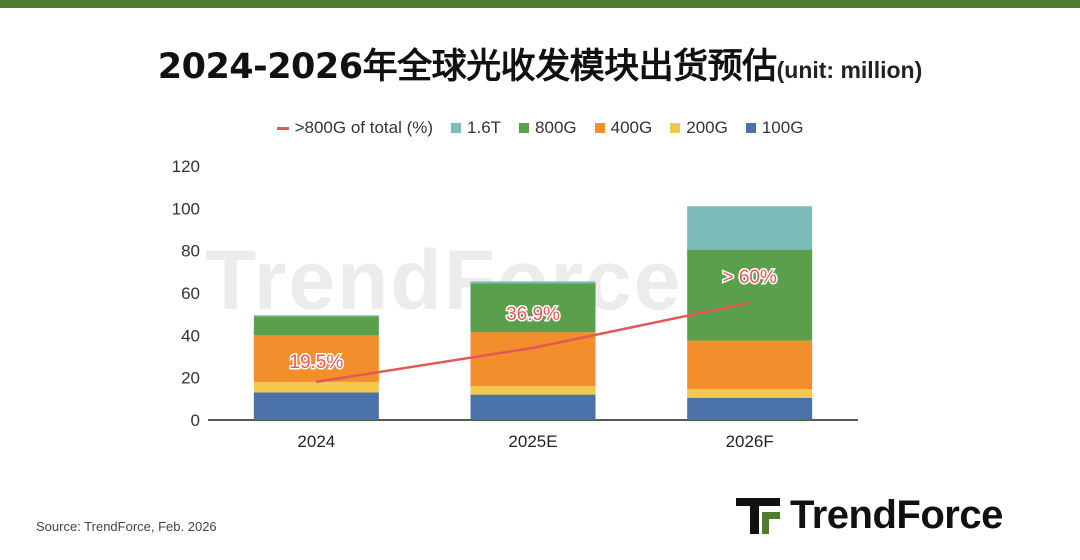  What do you see at coordinates (533, 359) in the screenshot?
I see `bar-segment-400g-2025e` at bounding box center [533, 359].